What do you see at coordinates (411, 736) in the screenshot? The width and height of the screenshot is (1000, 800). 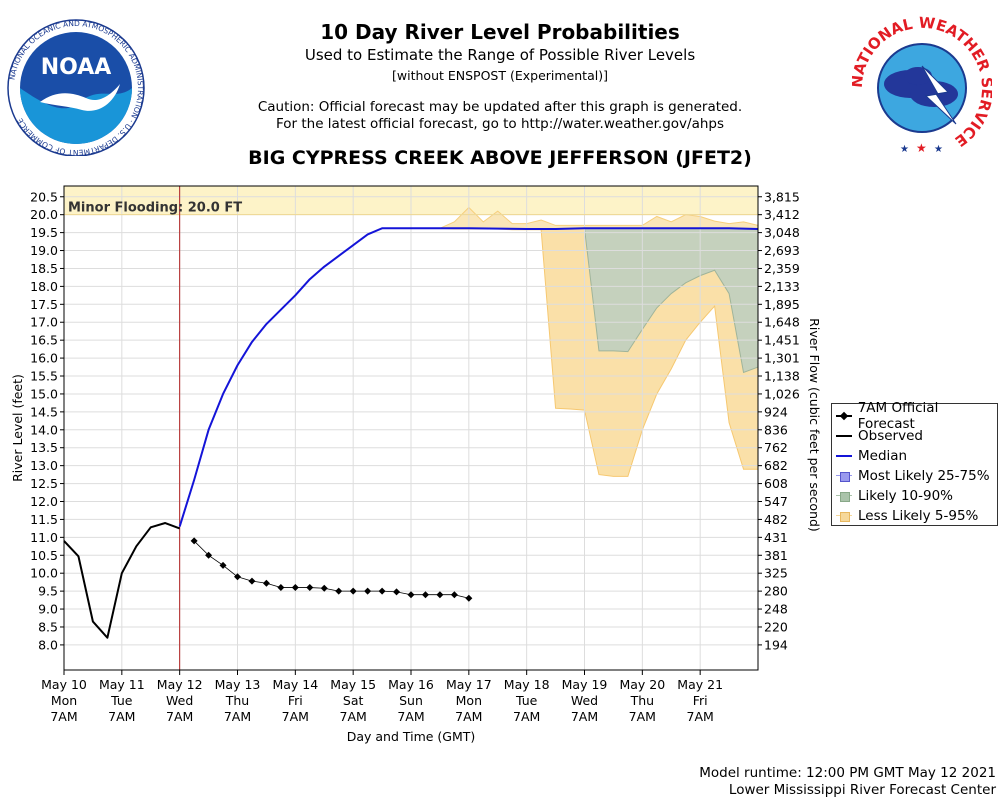 I see `x-axis-title: Day and Time (GMT)` at bounding box center [411, 736].